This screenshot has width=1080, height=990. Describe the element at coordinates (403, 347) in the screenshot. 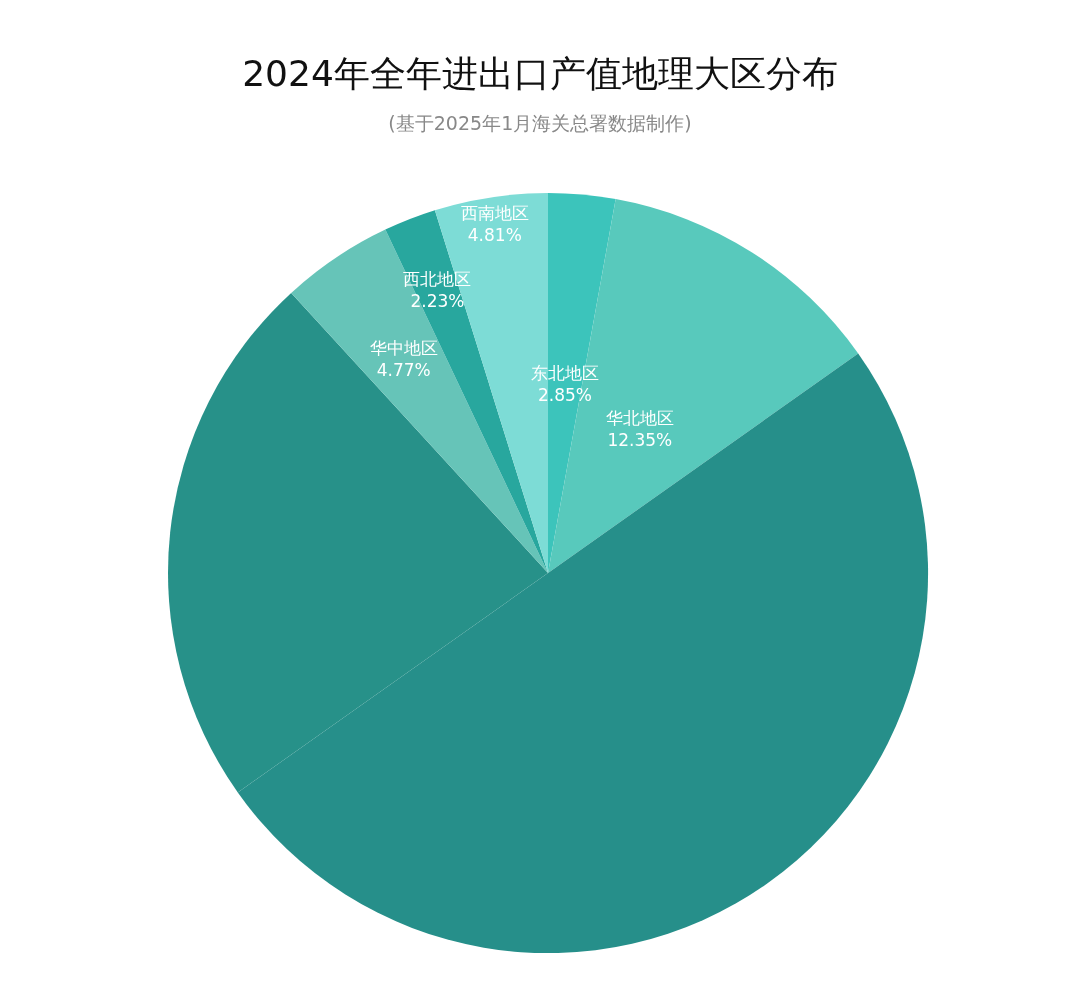

I see `slice-label: 华中地区` at that location.